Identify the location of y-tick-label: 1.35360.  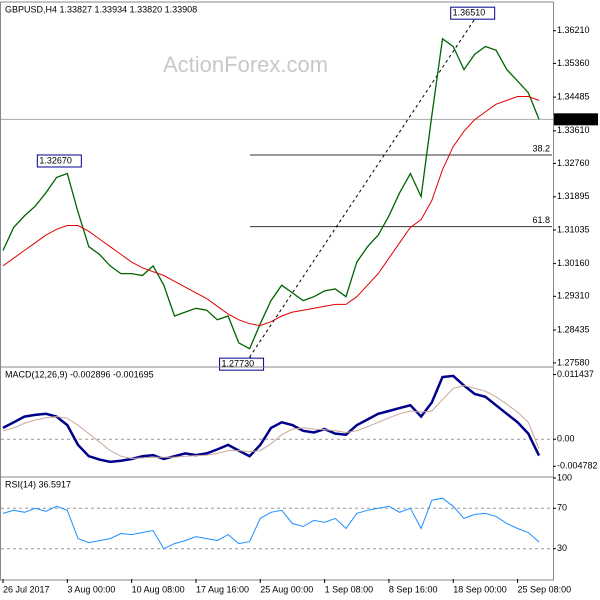
(573, 63).